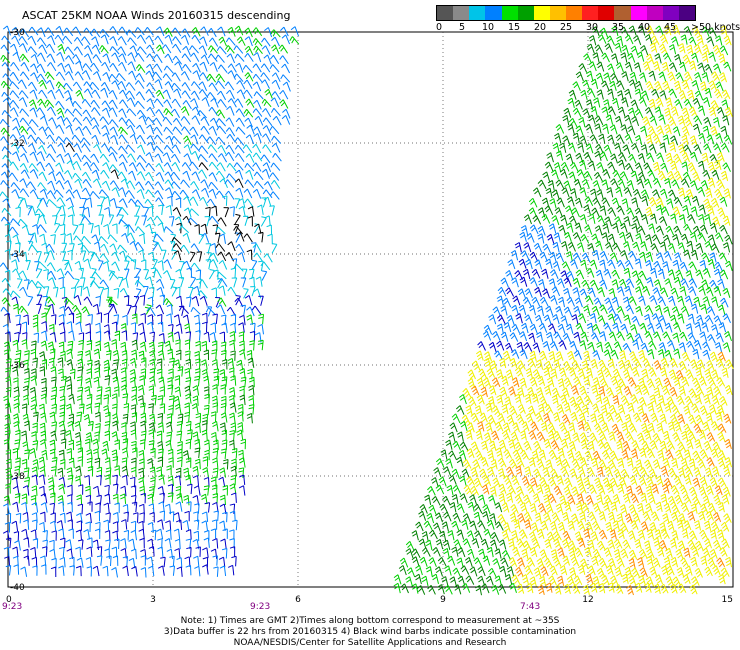 Image resolution: width=740 pixels, height=650 pixels. Describe the element at coordinates (592, 27) in the screenshot. I see `legend-tick-label: 30` at that location.